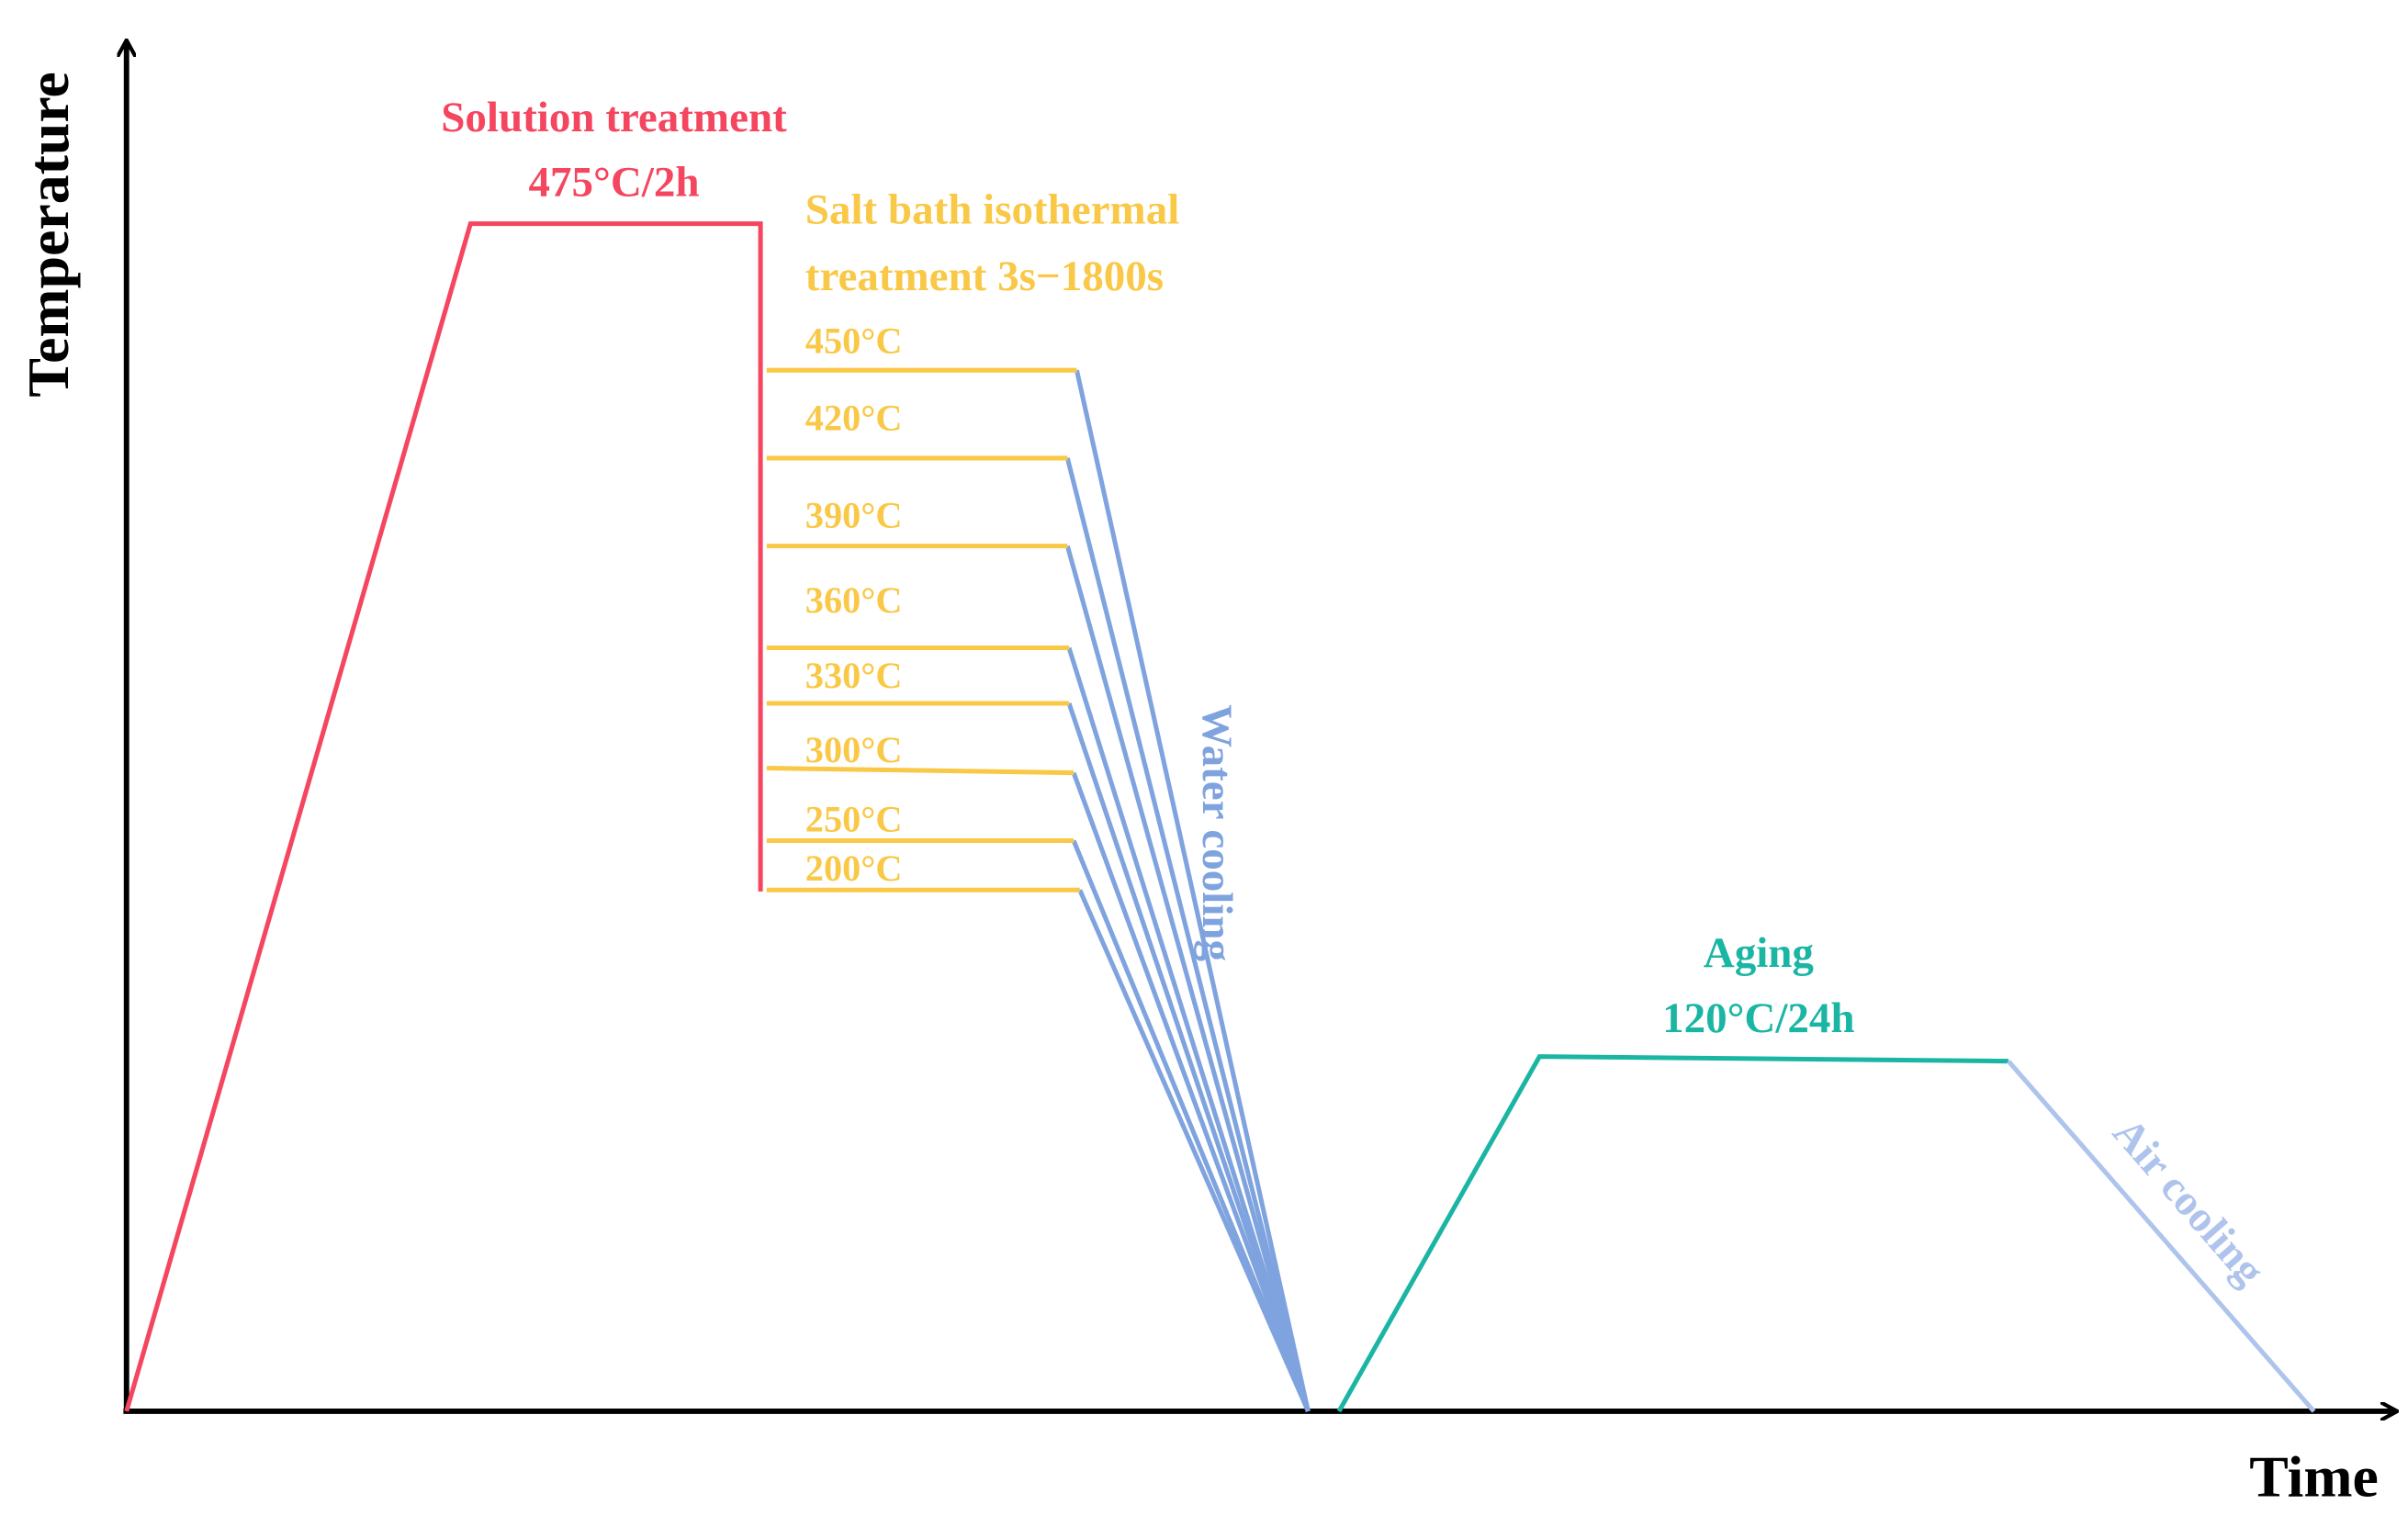 This screenshot has height=1527, width=2408. Describe the element at coordinates (854, 516) in the screenshot. I see `temperature-label: 390°C` at that location.